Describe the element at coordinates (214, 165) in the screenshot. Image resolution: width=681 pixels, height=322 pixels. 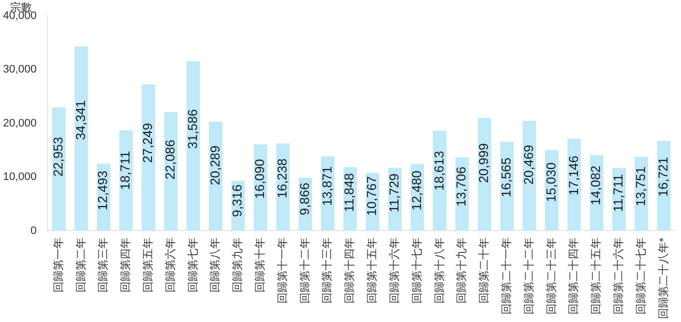
I see `data-label: 20,289` at that location.